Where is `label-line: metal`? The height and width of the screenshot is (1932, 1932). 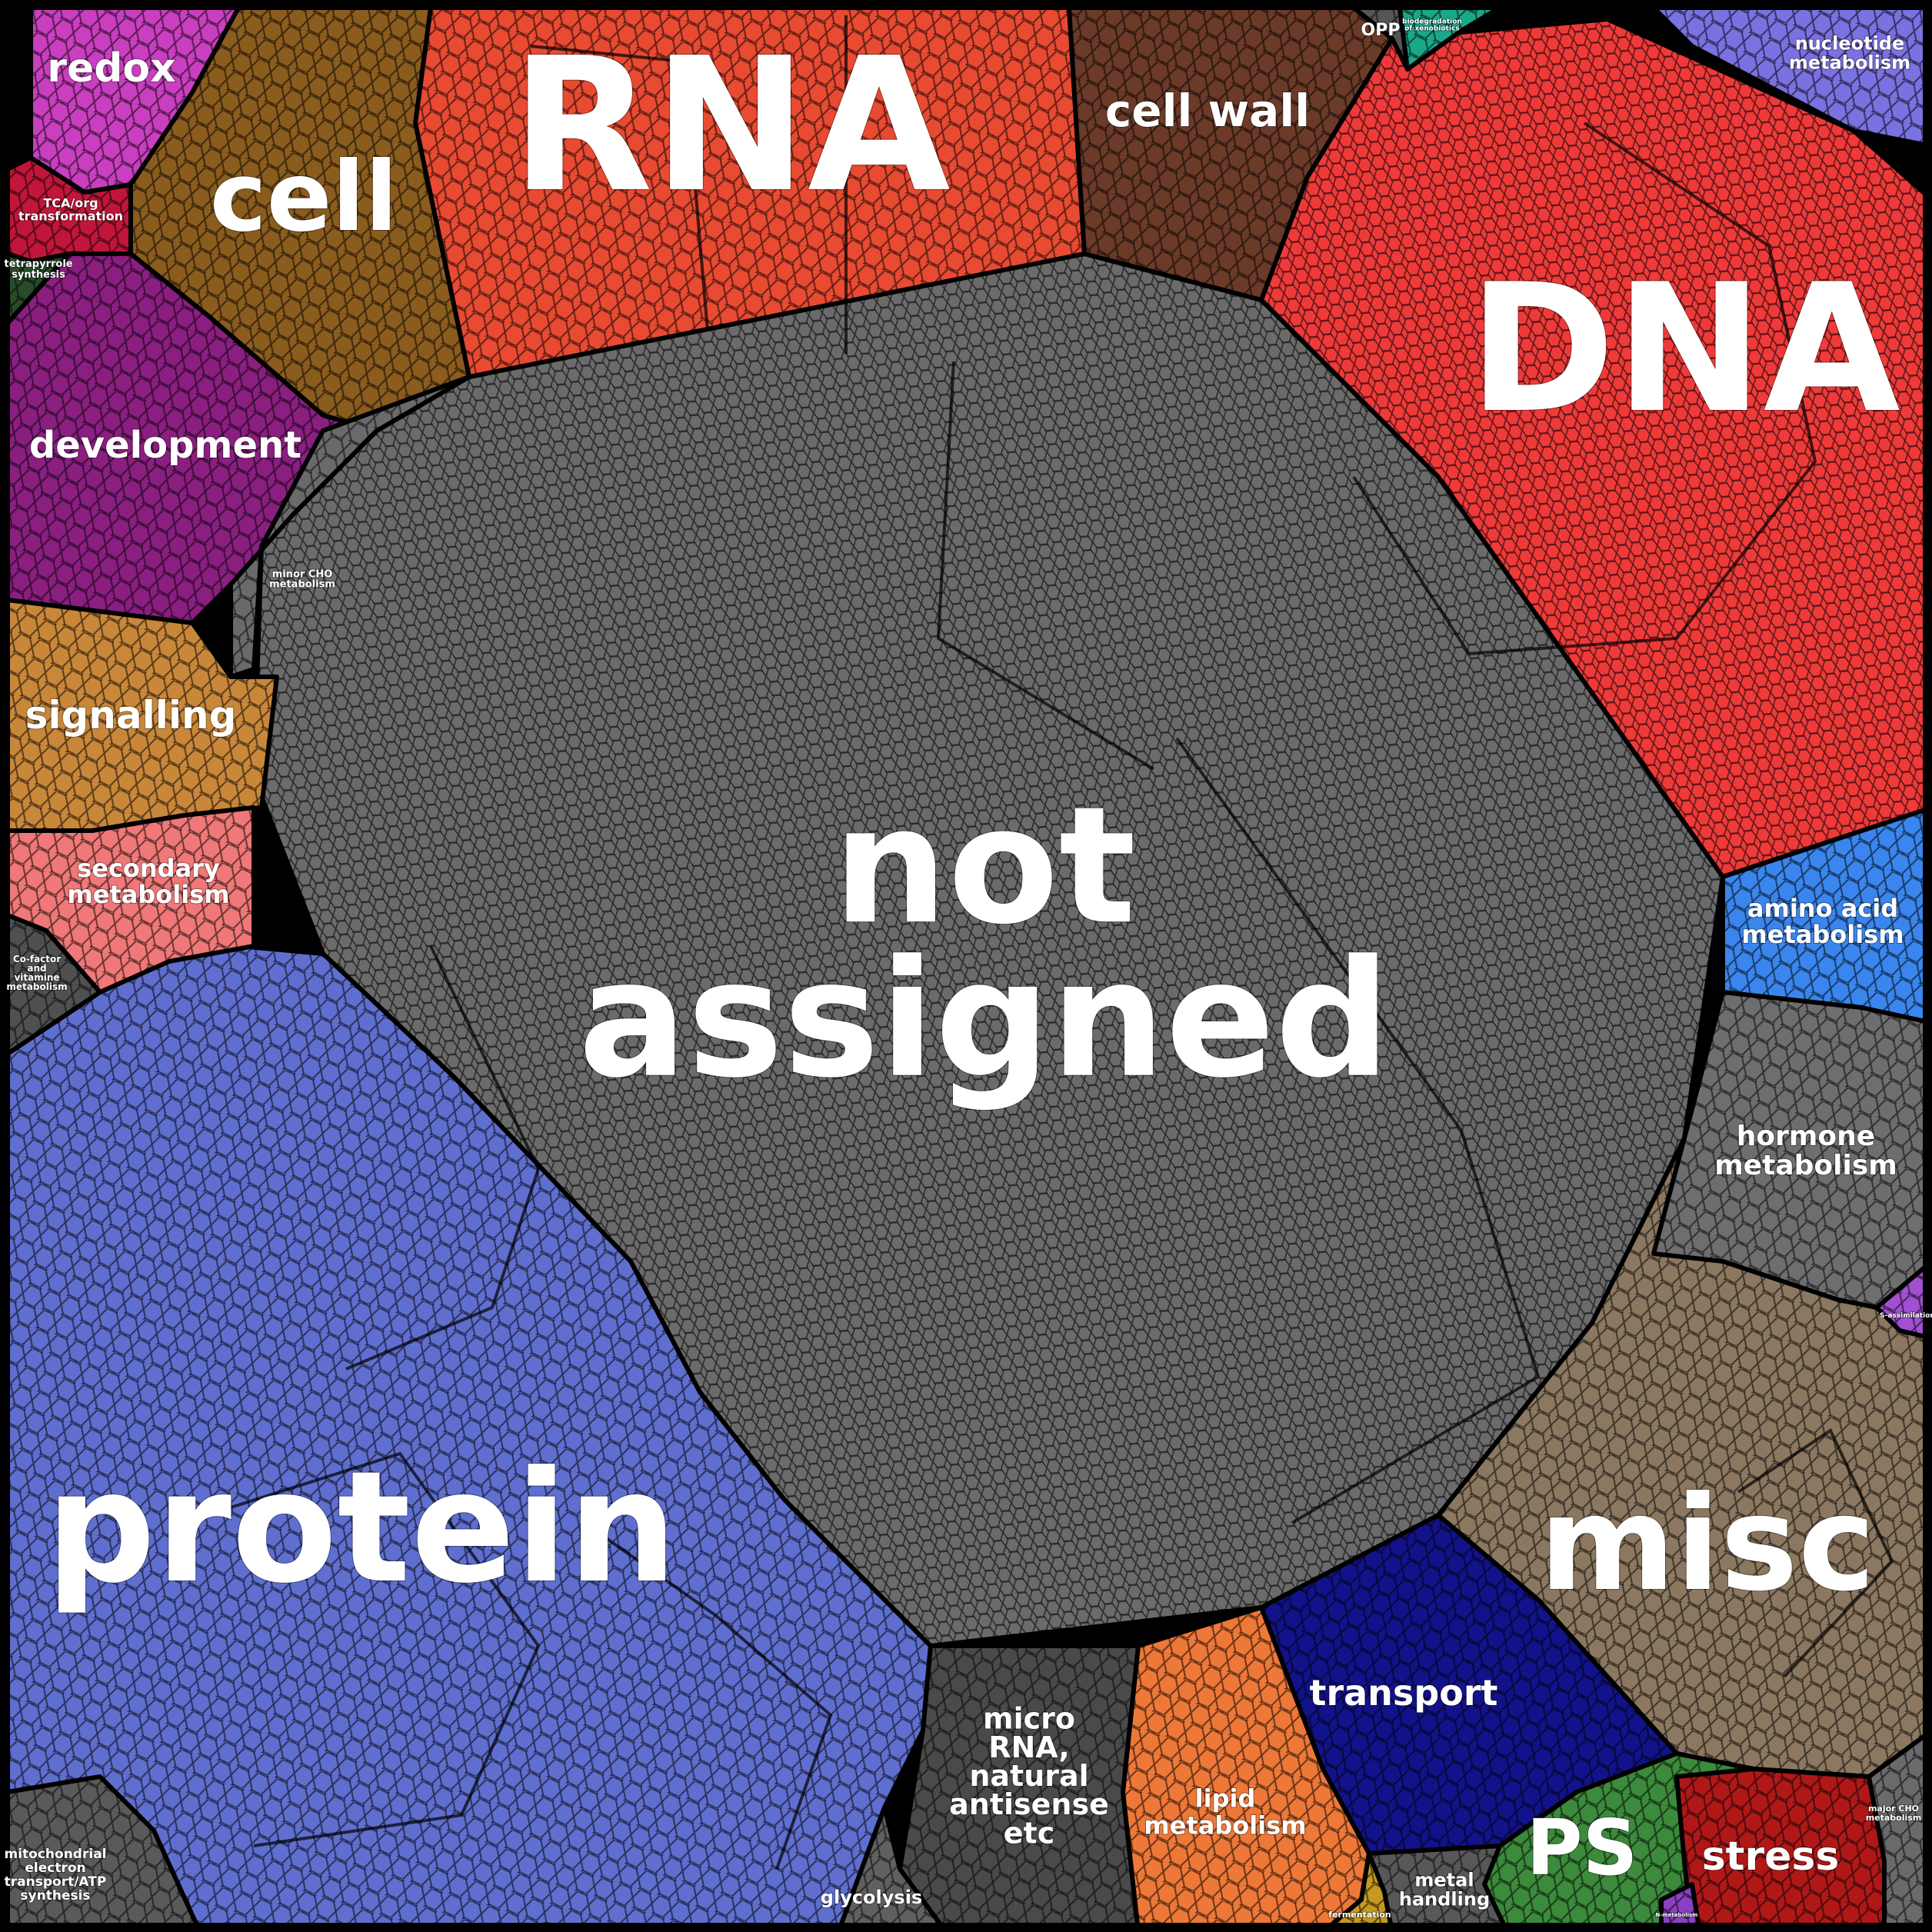 label-line: metal is located at coordinates (1444, 1879).